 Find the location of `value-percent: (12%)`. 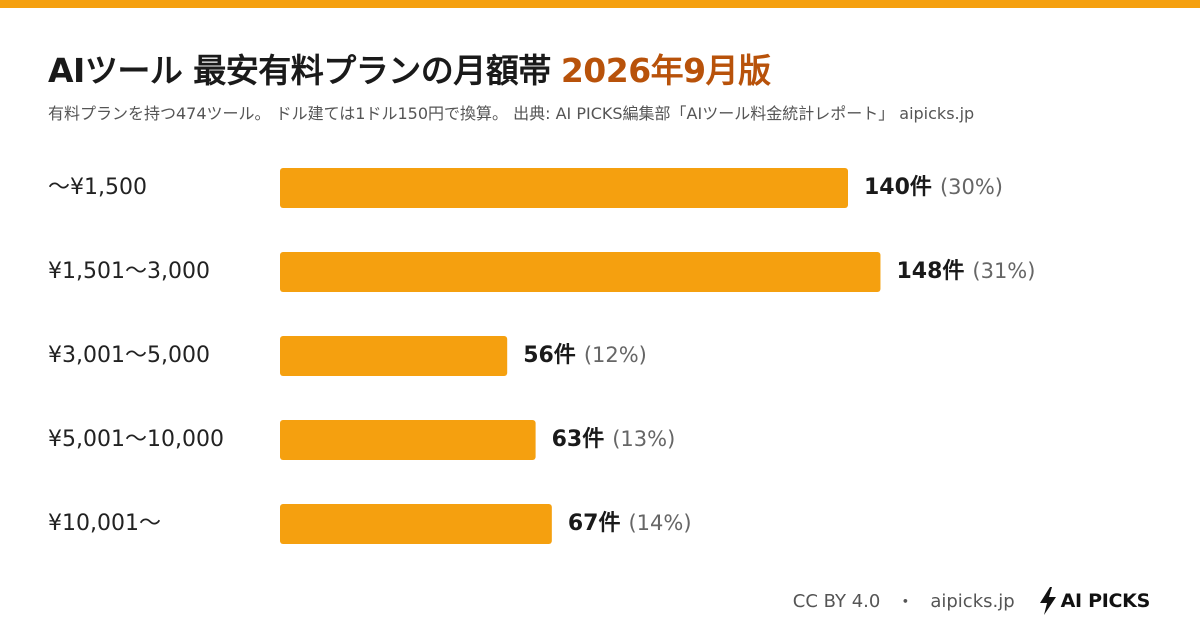

value-percent: (12%) is located at coordinates (615, 355).